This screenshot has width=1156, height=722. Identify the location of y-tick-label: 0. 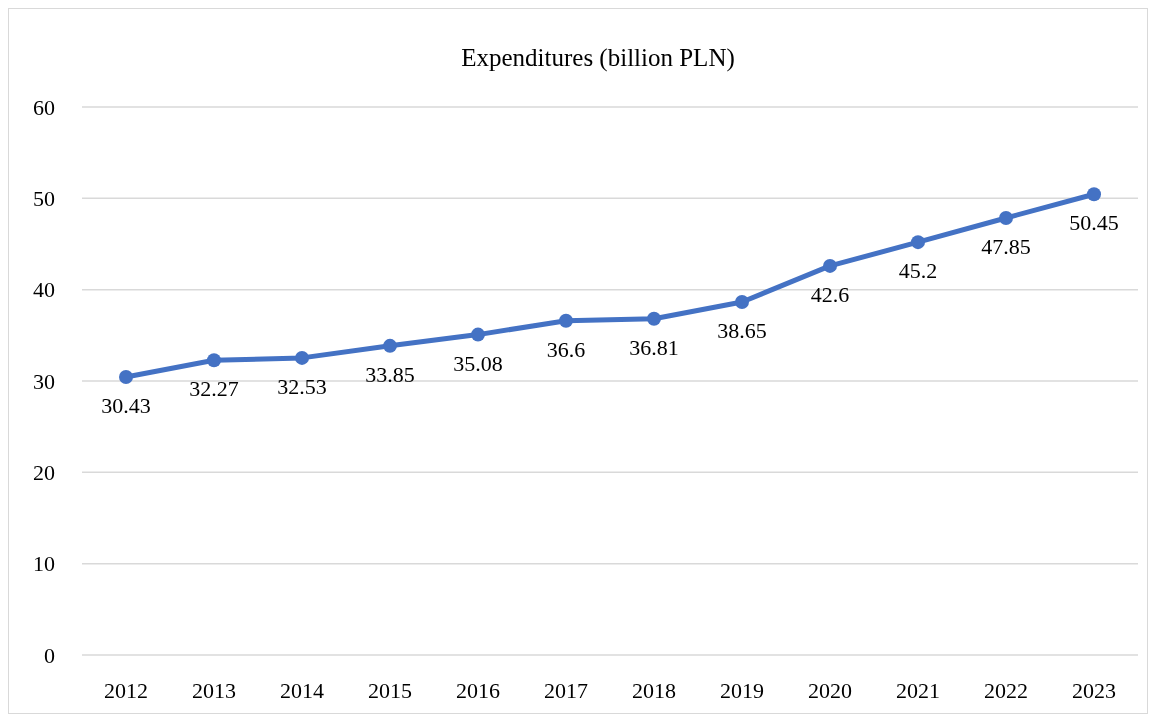
(49, 655).